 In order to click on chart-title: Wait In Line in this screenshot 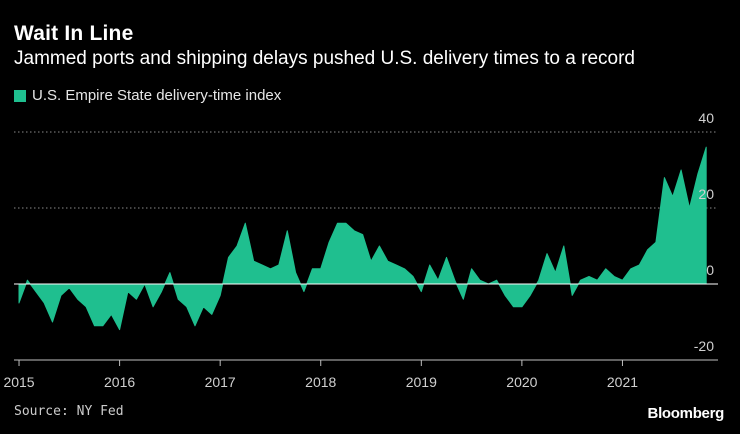, I will do `click(74, 33)`.